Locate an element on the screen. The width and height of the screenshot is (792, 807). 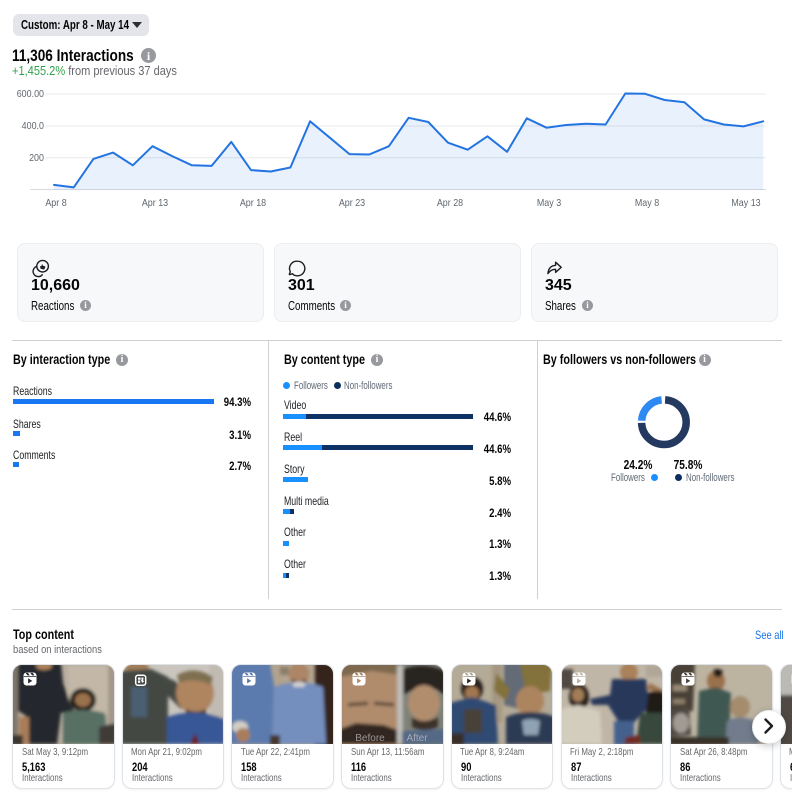
svg-text: After is located at coordinates (418, 738).